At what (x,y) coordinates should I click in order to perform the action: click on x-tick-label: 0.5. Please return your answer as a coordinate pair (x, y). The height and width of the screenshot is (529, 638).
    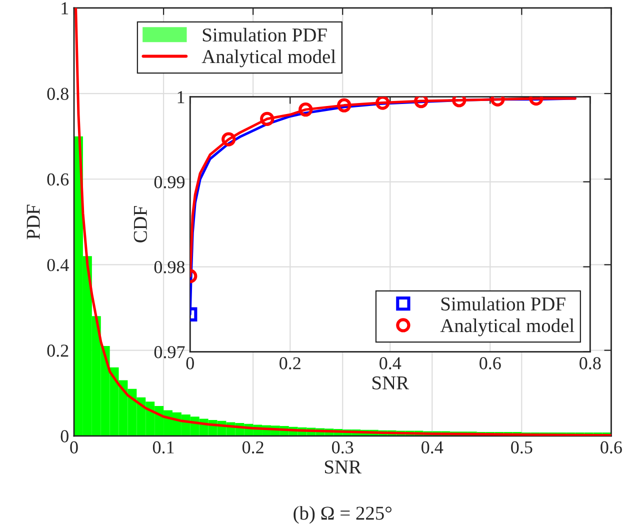
    Looking at the image, I should click on (521, 447).